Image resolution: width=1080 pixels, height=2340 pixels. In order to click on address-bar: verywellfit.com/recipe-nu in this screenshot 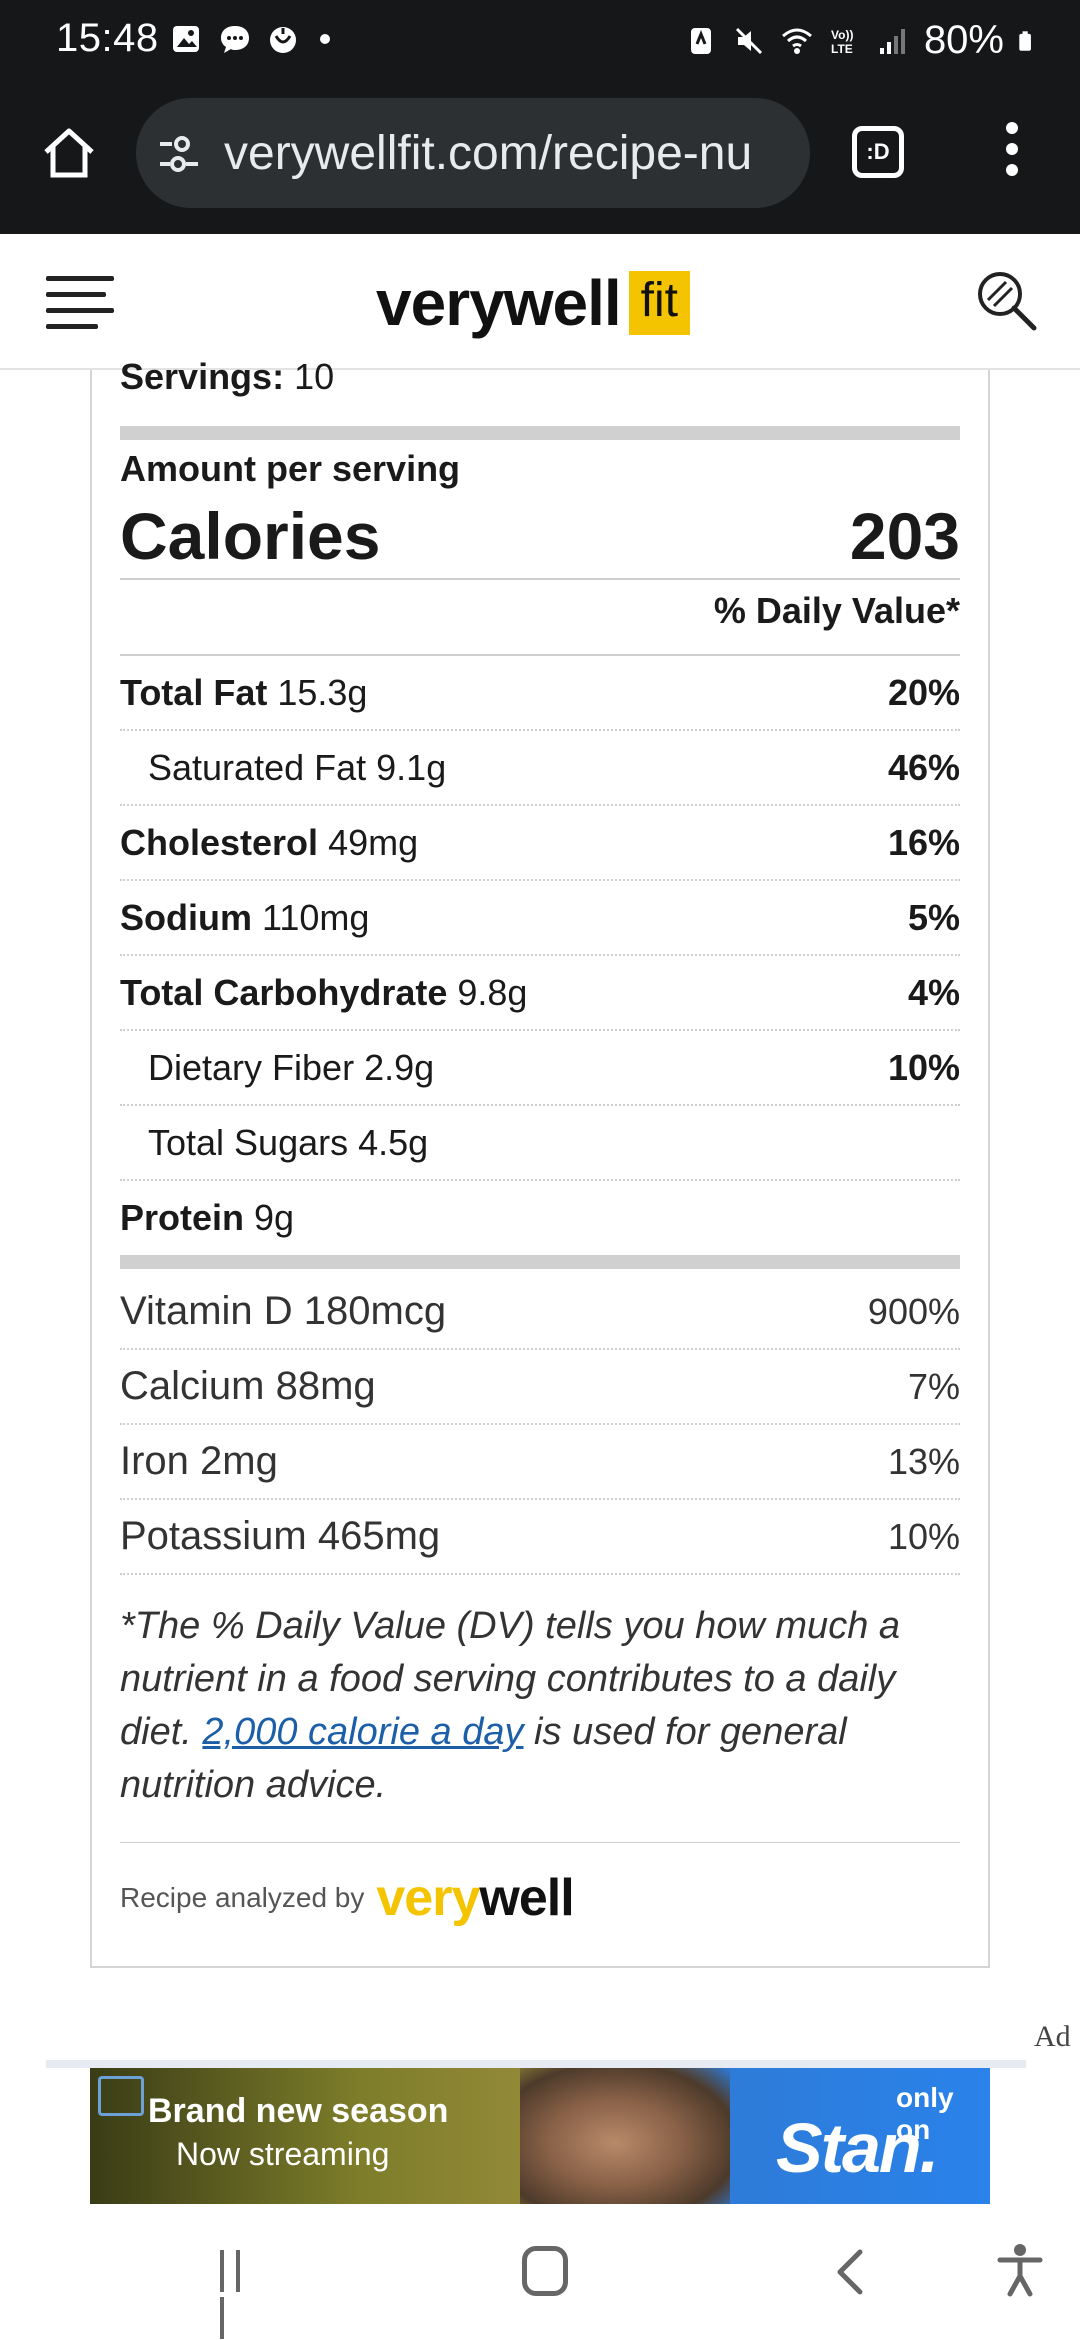, I will do `click(473, 153)`.